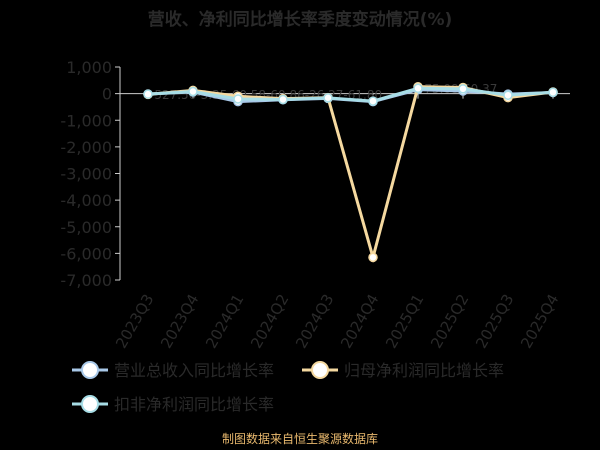 This screenshot has width=600, height=450. I want to click on legend-label-1: 归母净利润同比增长率, so click(424, 370).